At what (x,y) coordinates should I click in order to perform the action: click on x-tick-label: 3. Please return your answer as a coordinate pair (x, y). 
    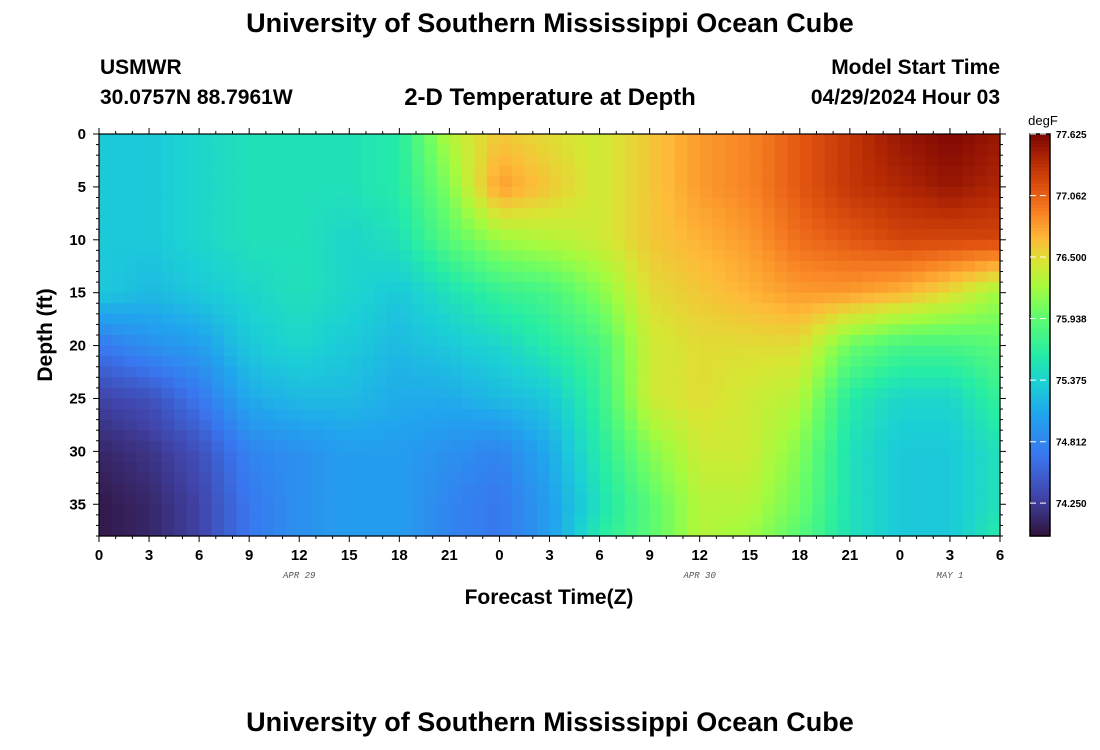
    Looking at the image, I should click on (549, 555).